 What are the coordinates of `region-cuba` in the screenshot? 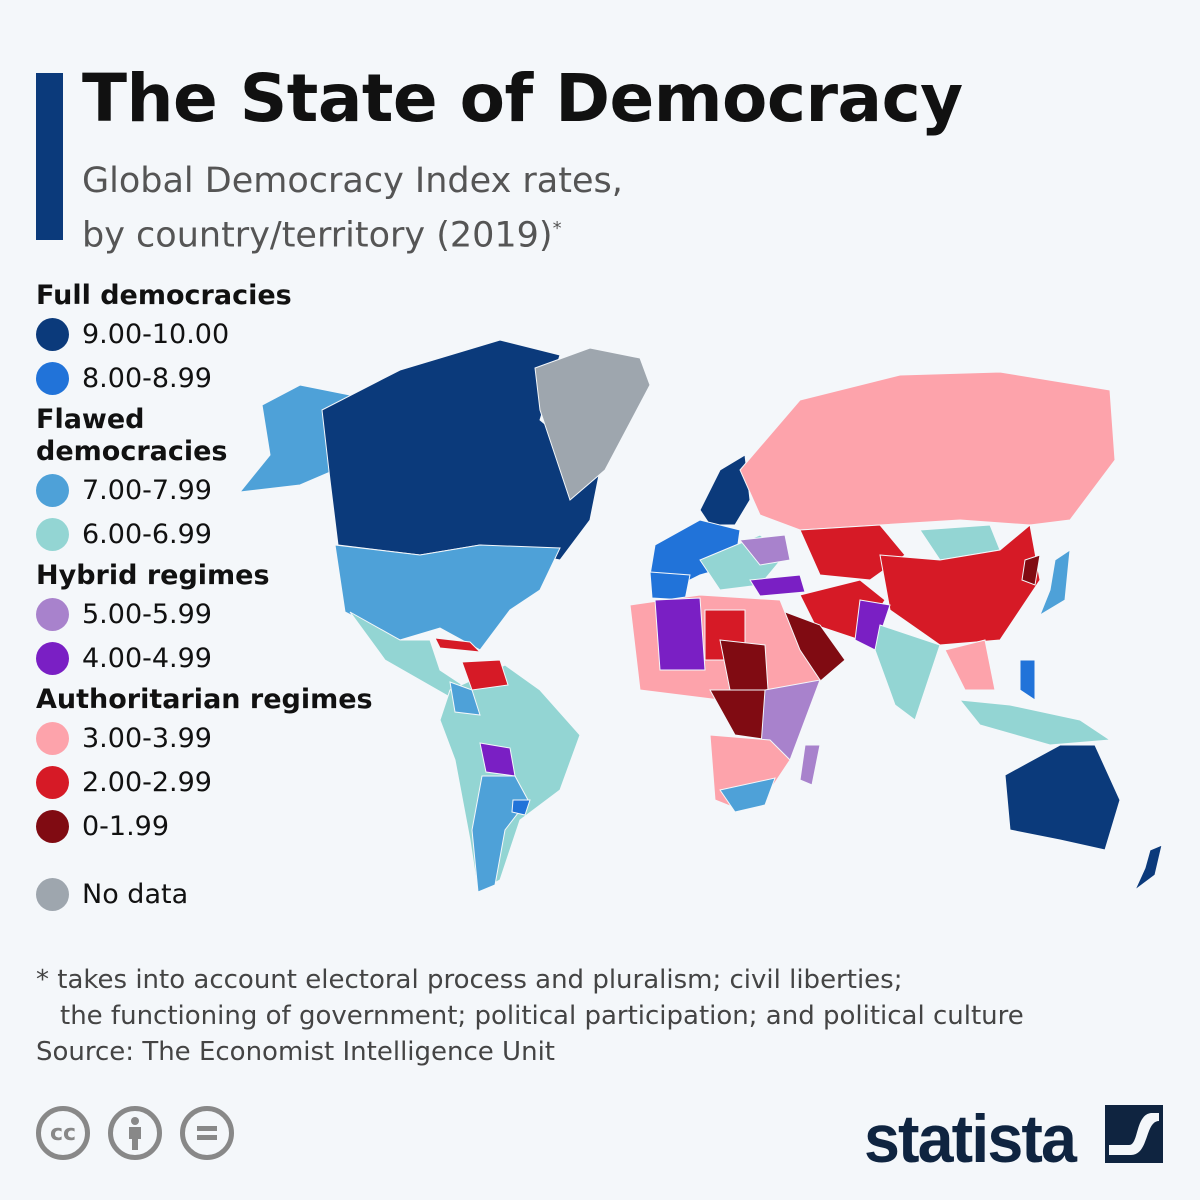 It's located at (458, 645).